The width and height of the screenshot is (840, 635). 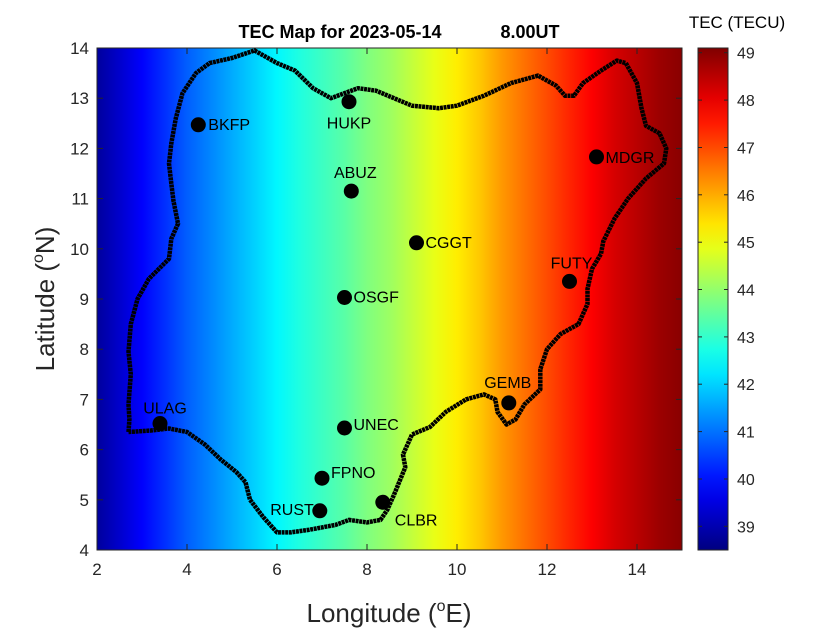 I want to click on y-tick-label: 14, so click(x=79, y=48).